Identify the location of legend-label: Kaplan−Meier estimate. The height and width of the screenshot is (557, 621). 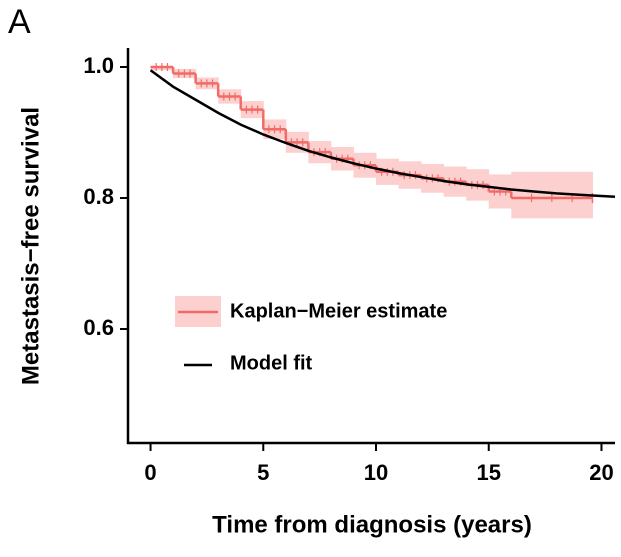
(338, 311).